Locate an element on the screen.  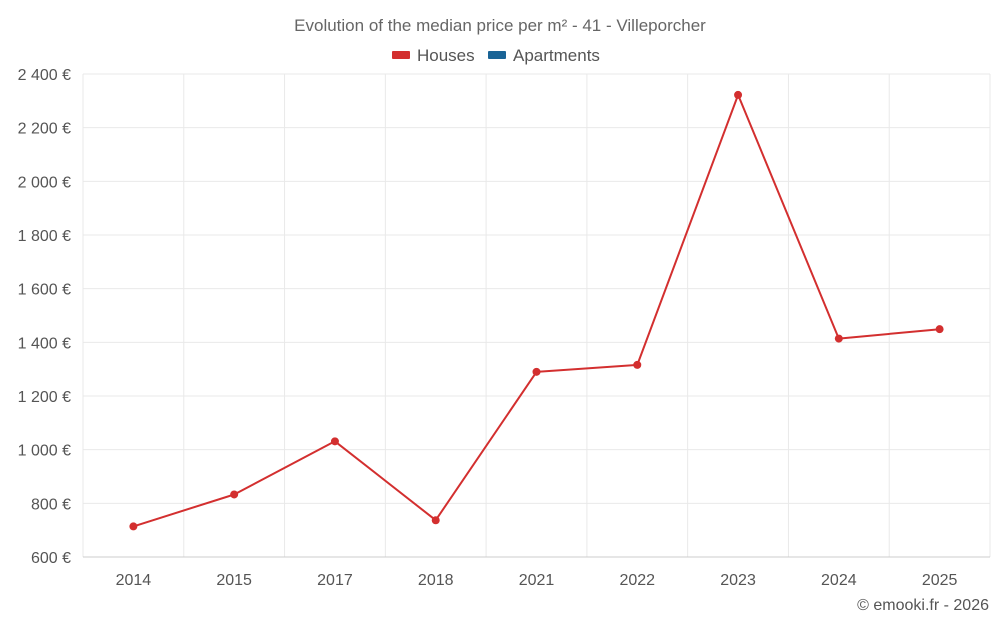
x-tick-label: 2023 is located at coordinates (738, 580).